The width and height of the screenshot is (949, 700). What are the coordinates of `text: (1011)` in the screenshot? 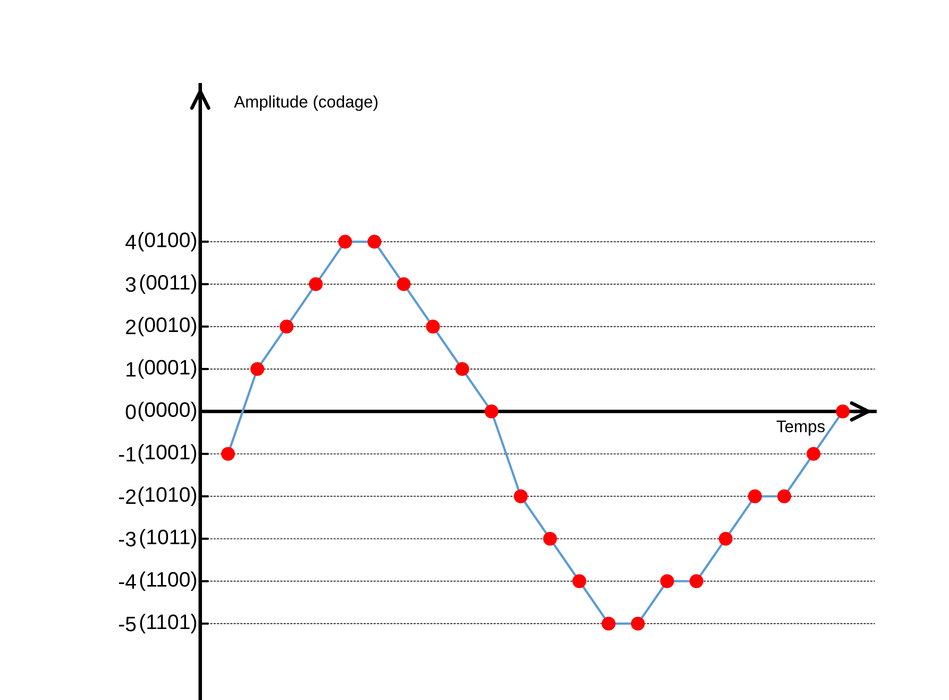 It's located at (168, 538).